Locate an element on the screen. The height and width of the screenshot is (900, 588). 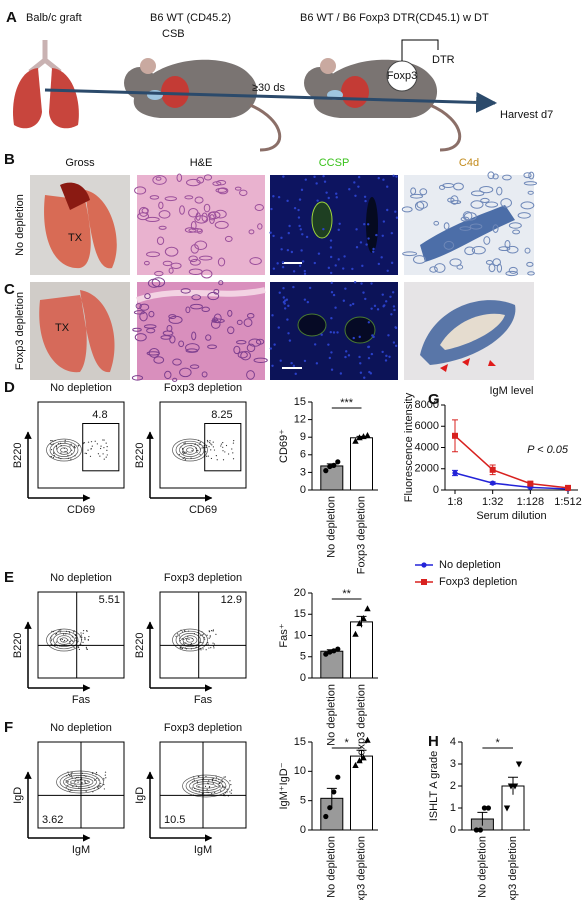
axis-label: IgM is located at coordinates (81, 850).